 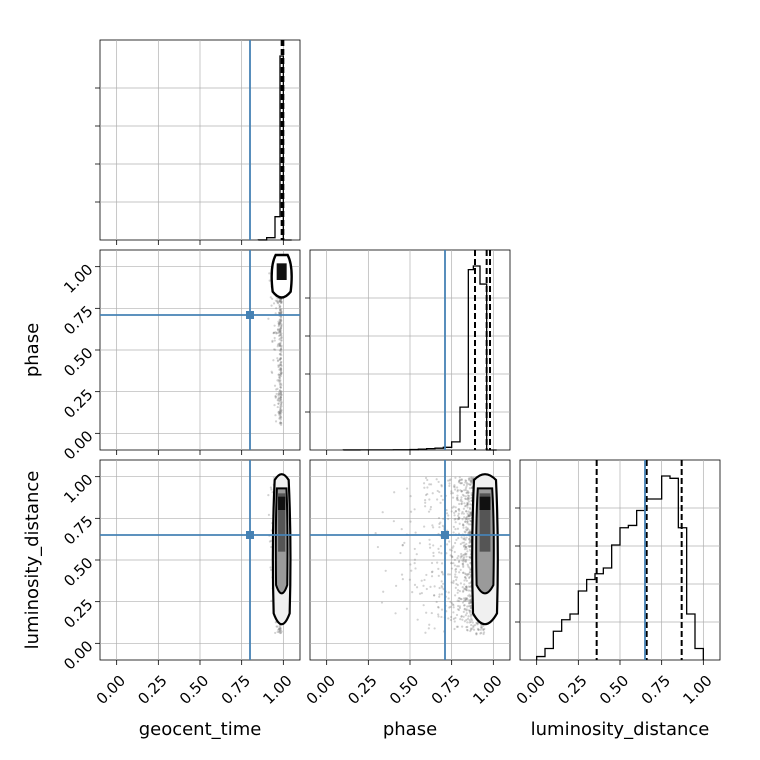 What do you see at coordinates (32, 560) in the screenshot?
I see `y-axis-label-luminosity_distance: luminosity_distance` at bounding box center [32, 560].